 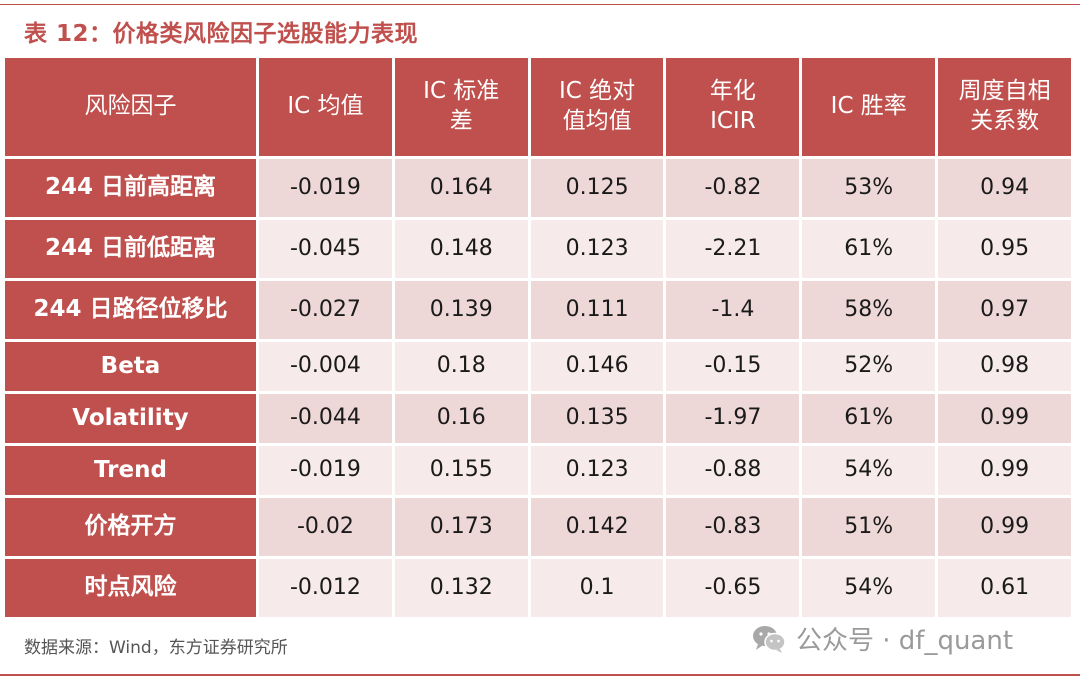 I want to click on table-cell: 0.125, so click(x=597, y=188).